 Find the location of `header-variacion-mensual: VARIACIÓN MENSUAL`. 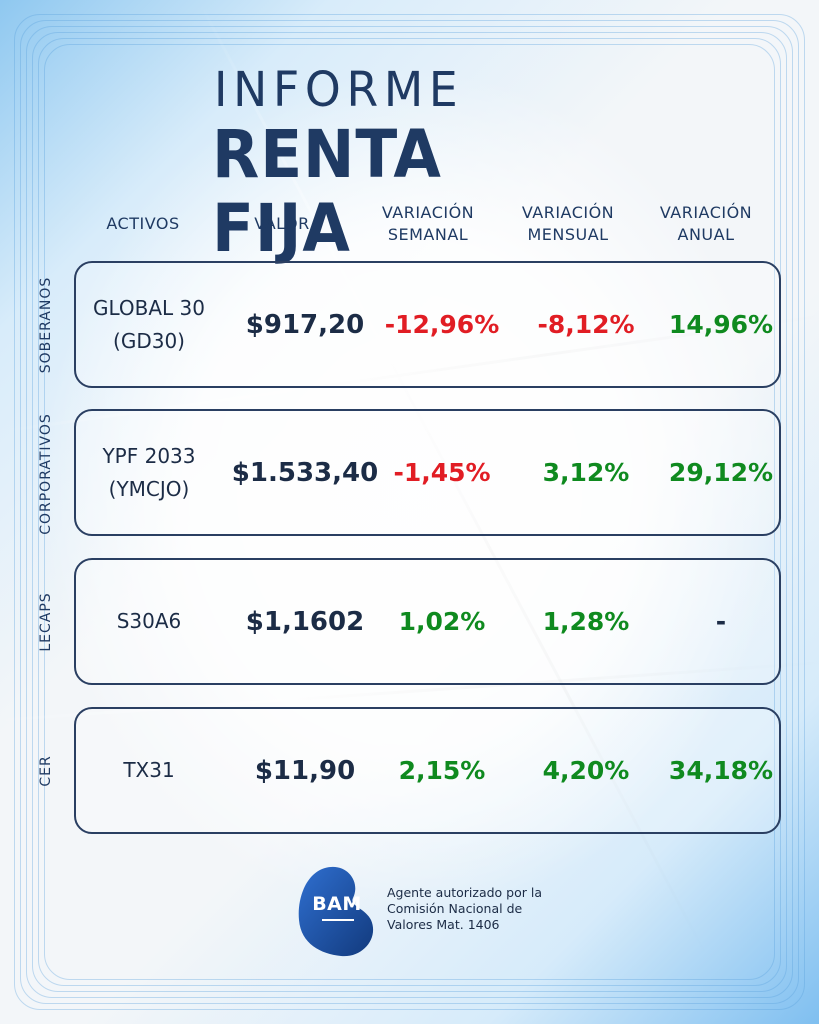

header-variacion-mensual: VARIACIÓN MENSUAL is located at coordinates (568, 223).